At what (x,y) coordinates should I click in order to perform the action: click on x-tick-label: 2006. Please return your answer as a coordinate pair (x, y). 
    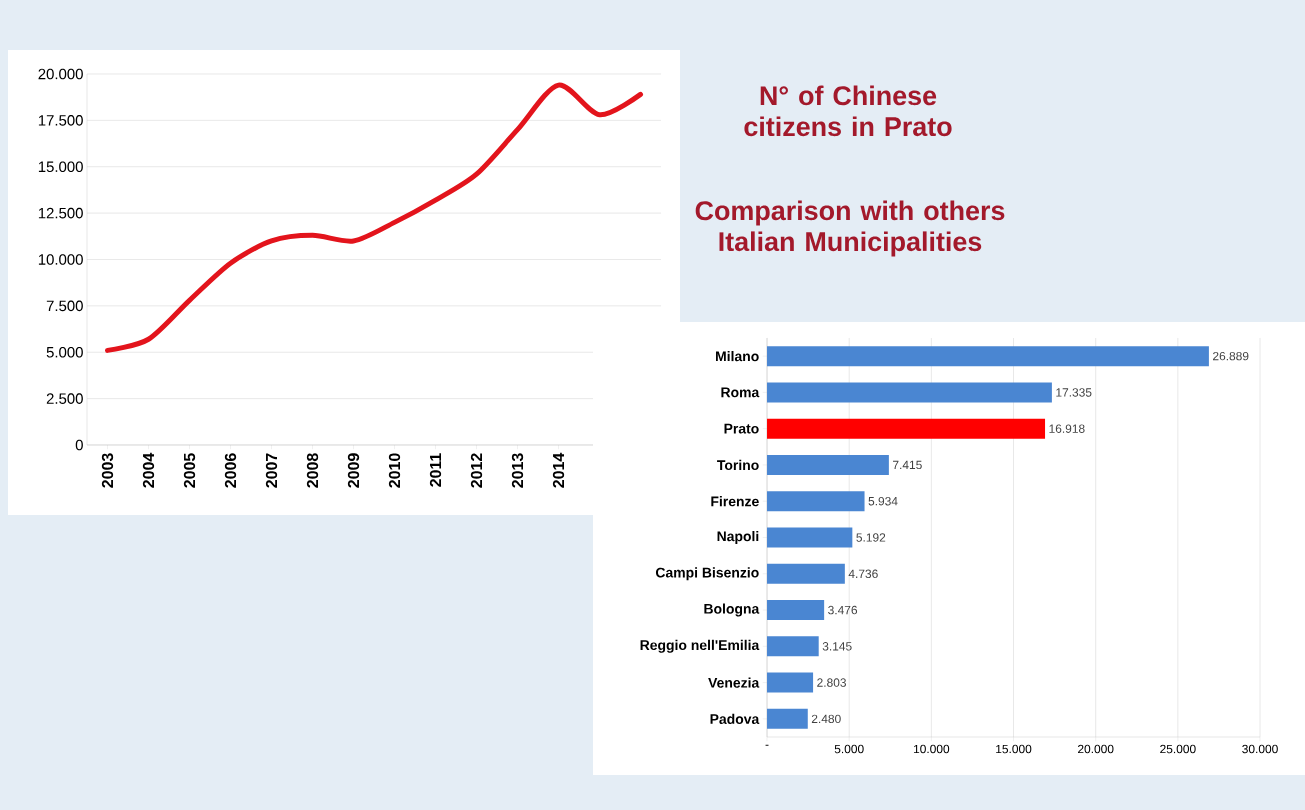
    Looking at the image, I should click on (230, 470).